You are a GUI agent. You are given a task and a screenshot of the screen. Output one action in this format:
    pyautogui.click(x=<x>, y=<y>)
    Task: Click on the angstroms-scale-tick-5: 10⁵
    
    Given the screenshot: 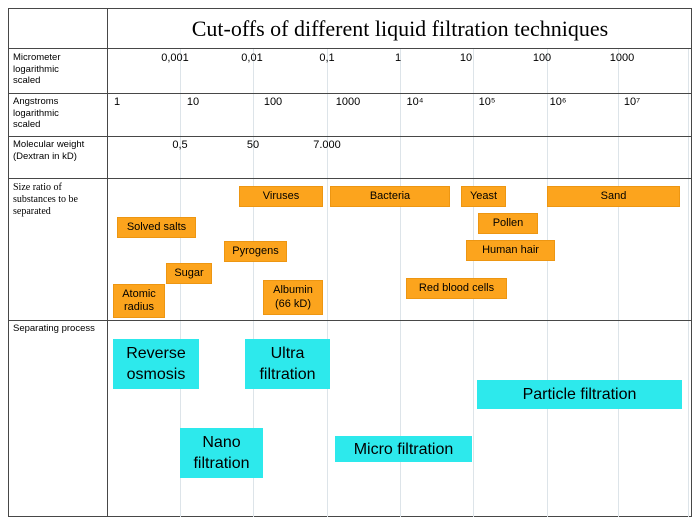 What is the action you would take?
    pyautogui.click(x=487, y=102)
    